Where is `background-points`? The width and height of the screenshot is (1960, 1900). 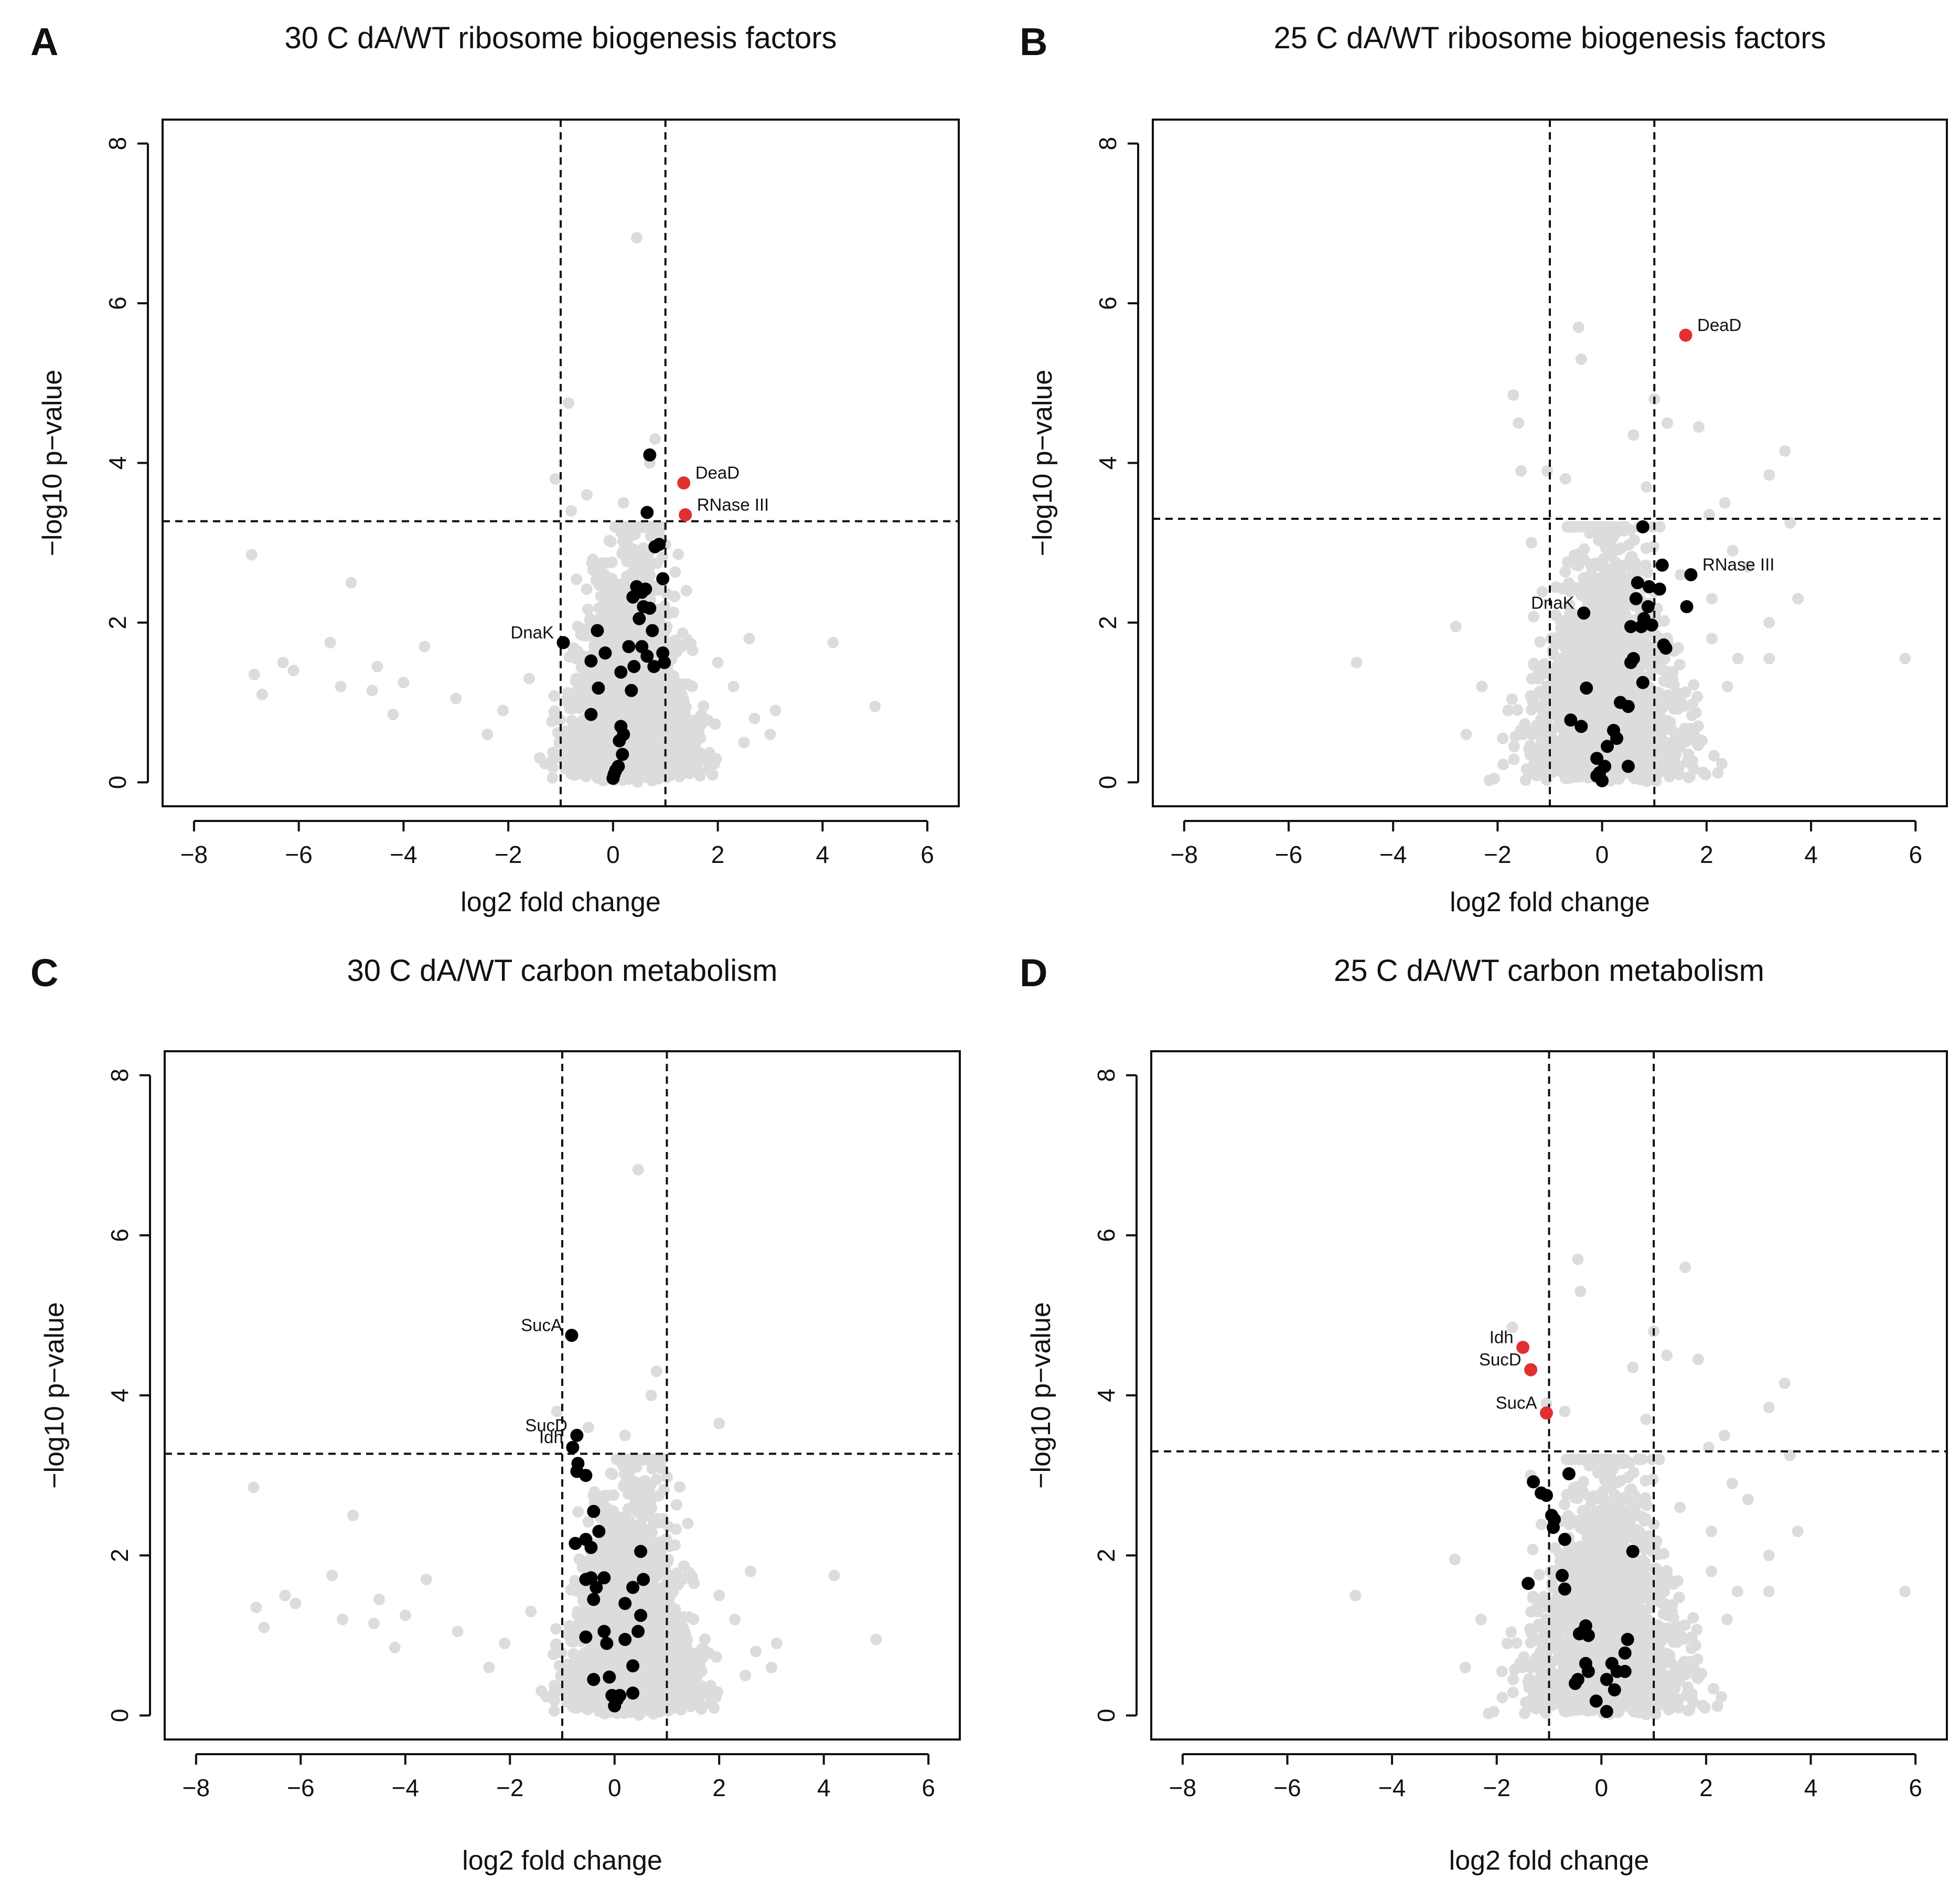 background-points is located at coordinates (1631, 554).